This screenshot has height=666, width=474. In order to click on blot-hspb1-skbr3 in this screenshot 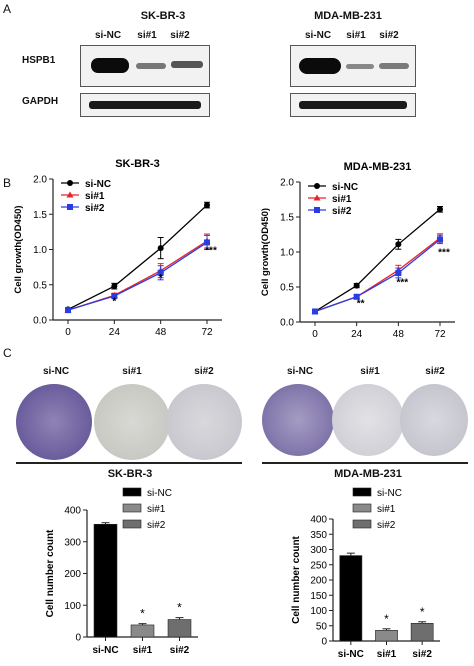, I will do `click(145, 66)`.